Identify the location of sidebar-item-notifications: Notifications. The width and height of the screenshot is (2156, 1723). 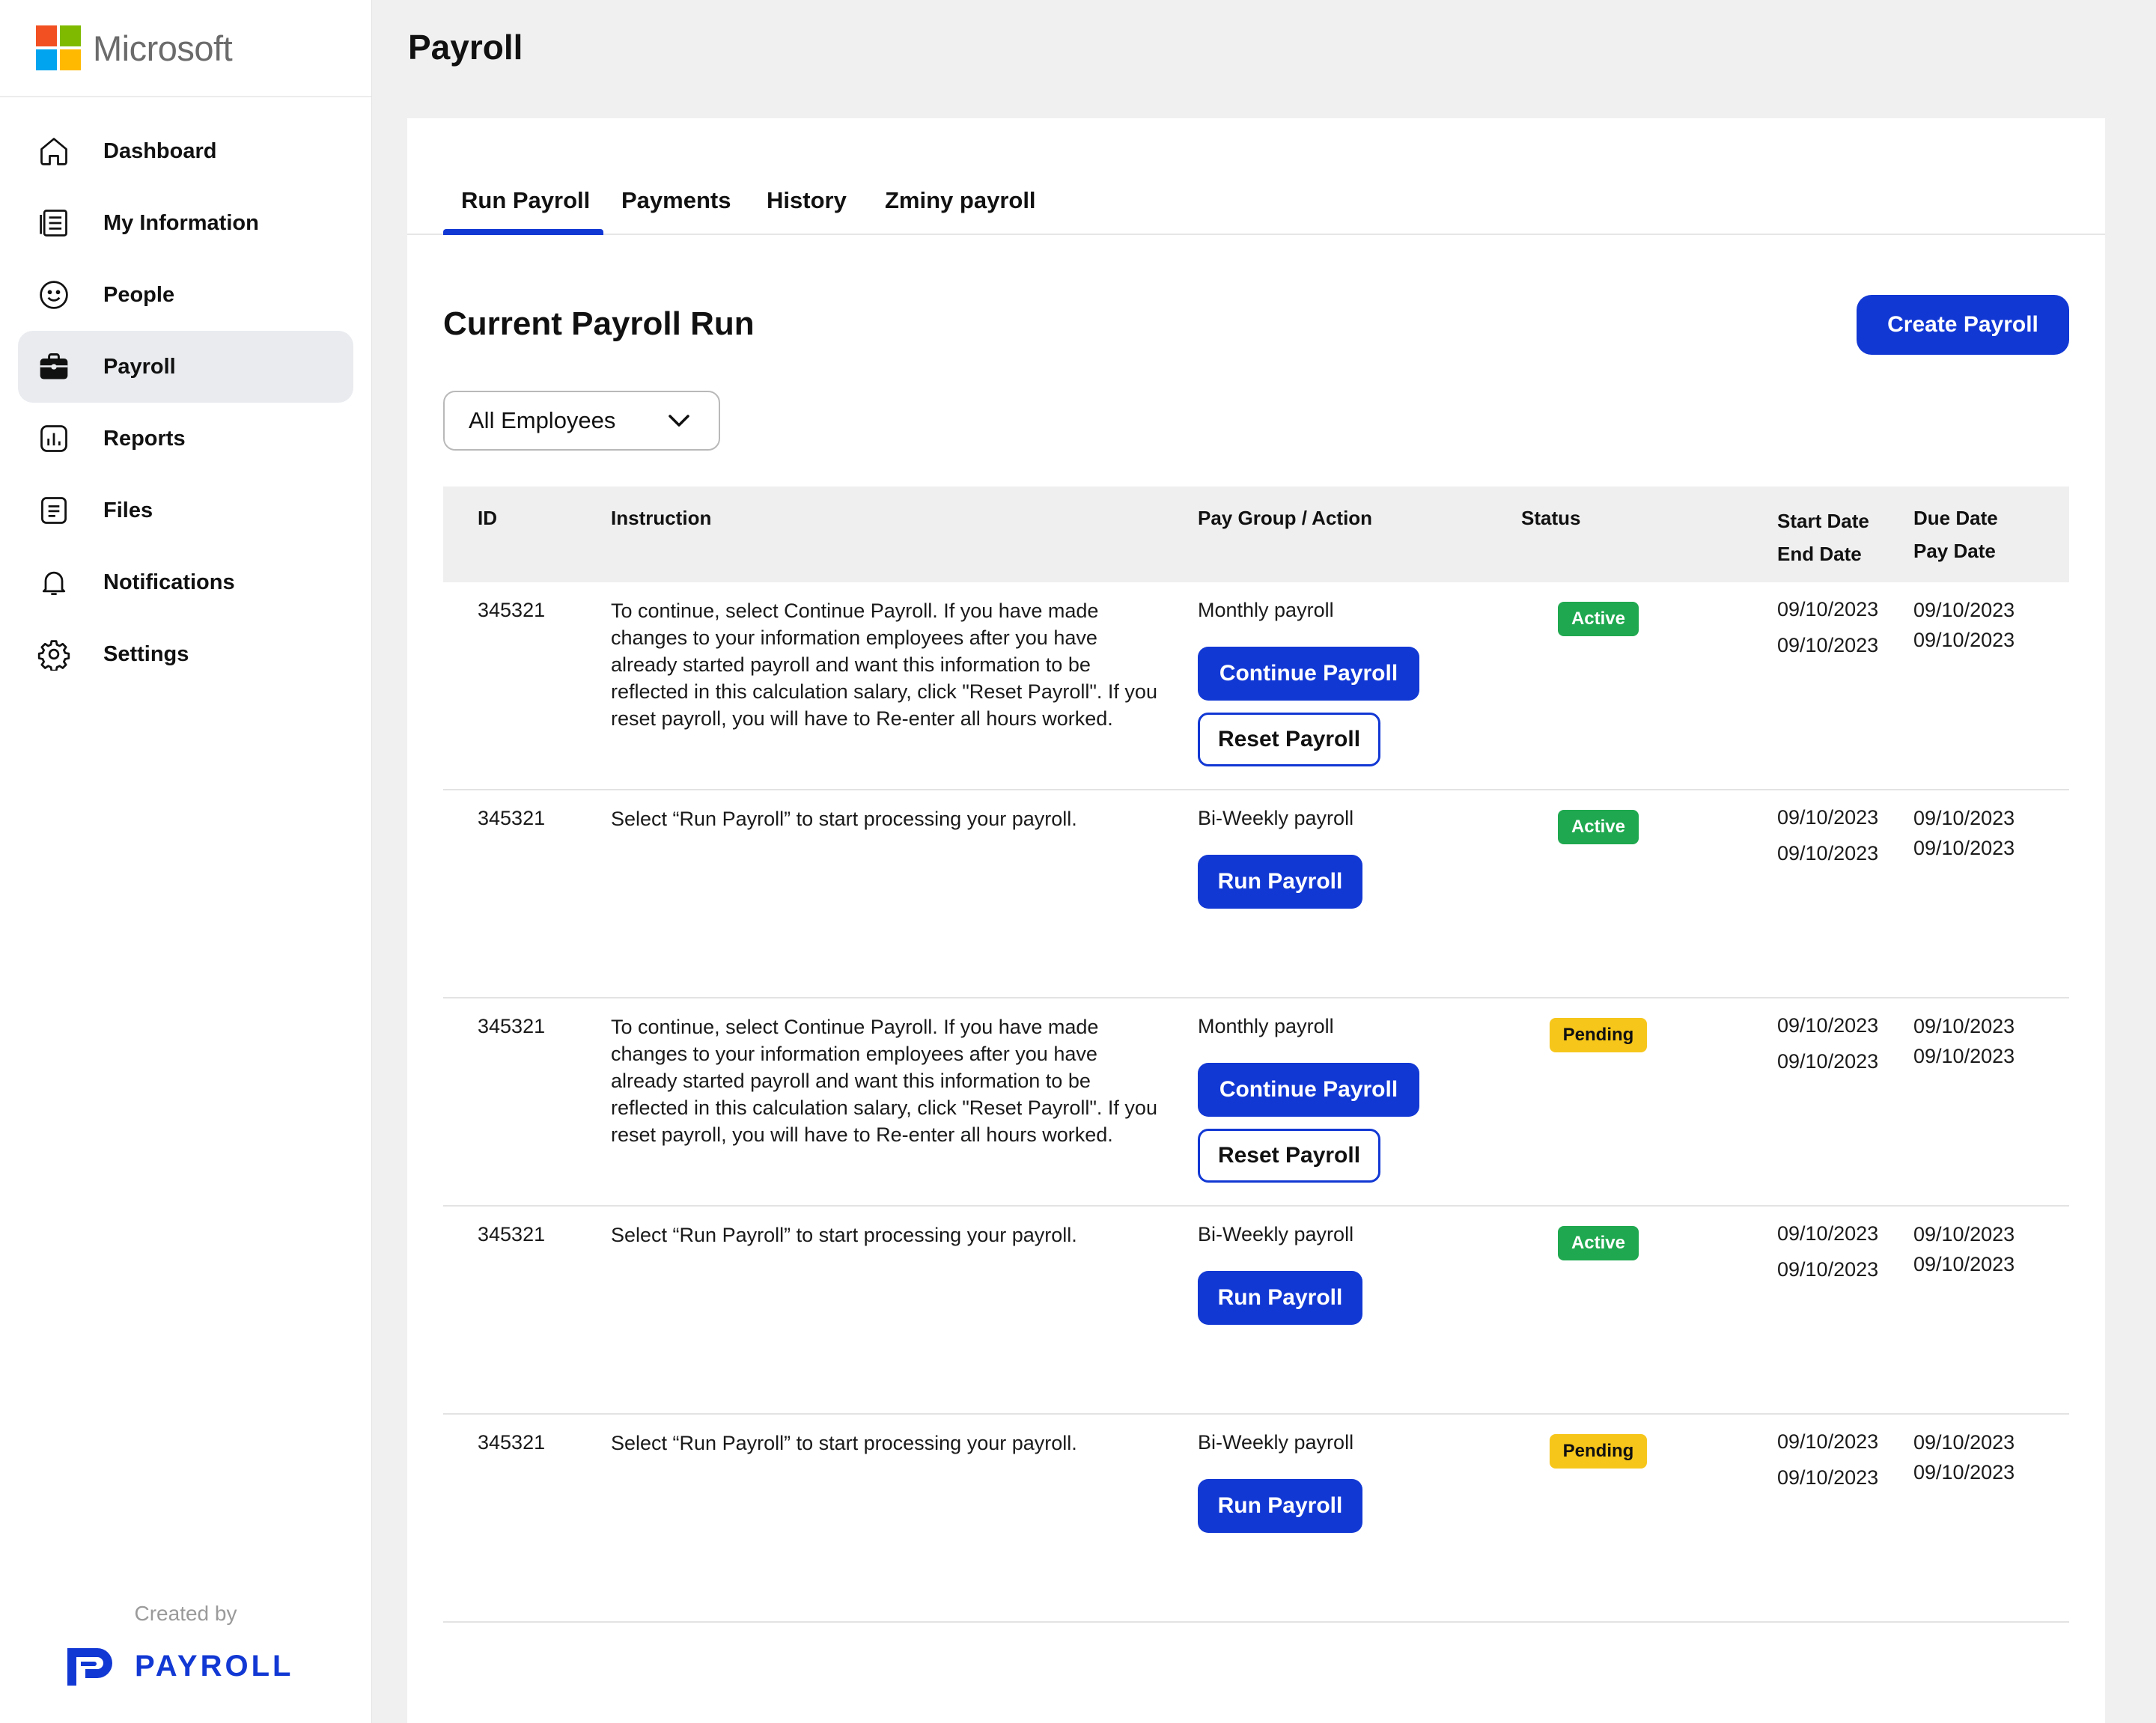
(185, 582).